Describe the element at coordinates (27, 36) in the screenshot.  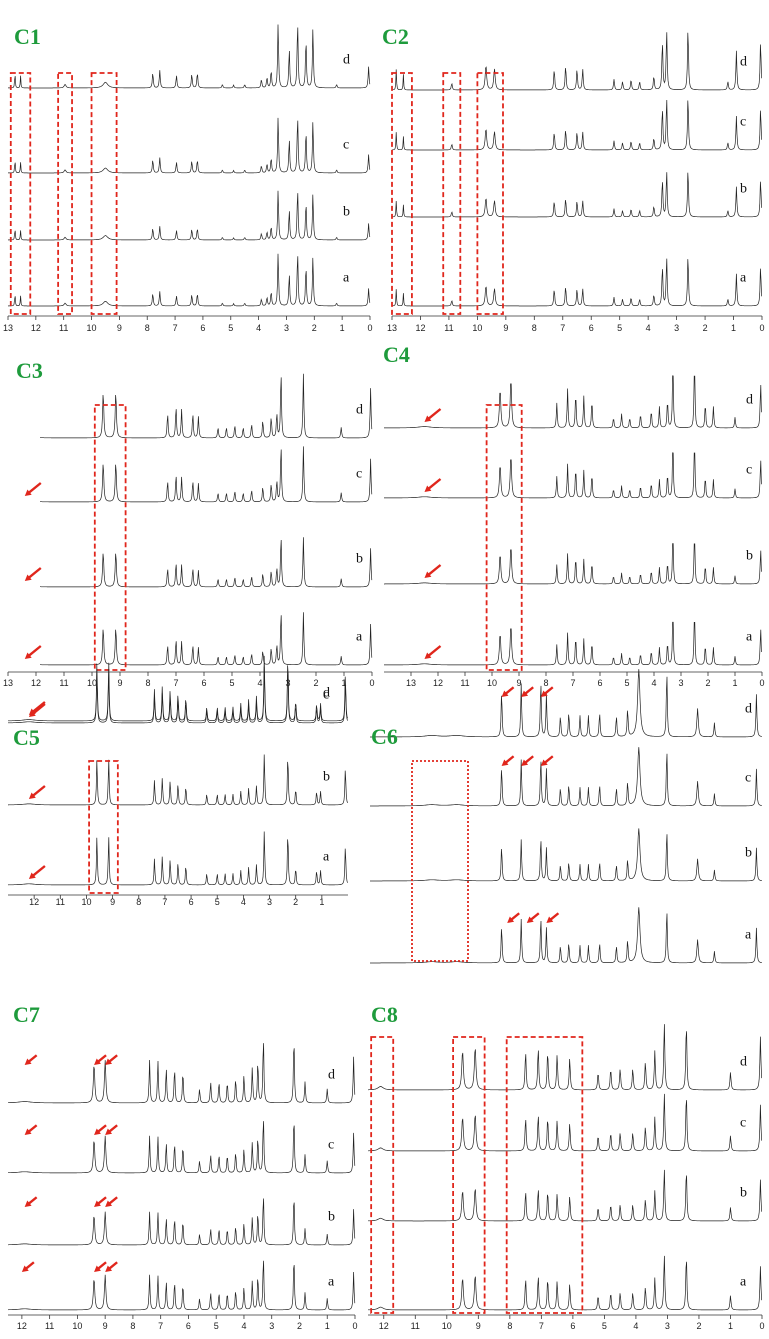
I see `panel-label: C1` at that location.